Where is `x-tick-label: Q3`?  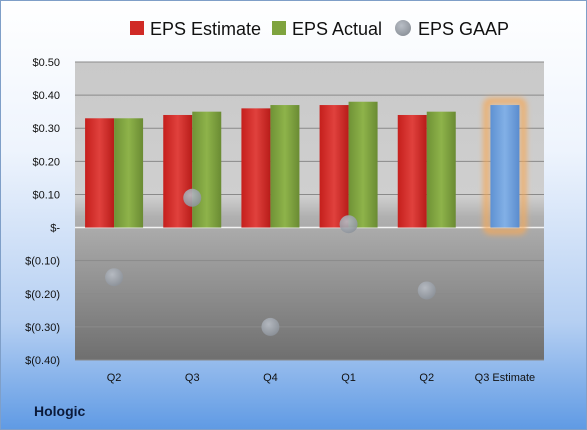
x-tick-label: Q3 is located at coordinates (192, 378).